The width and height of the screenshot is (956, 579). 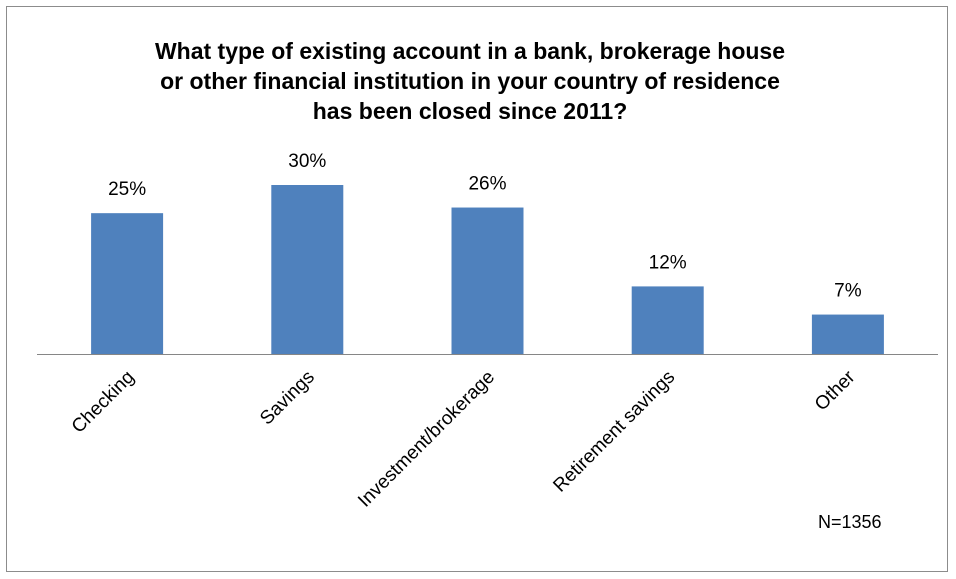 I want to click on tick-label-other: Other, so click(x=835, y=390).